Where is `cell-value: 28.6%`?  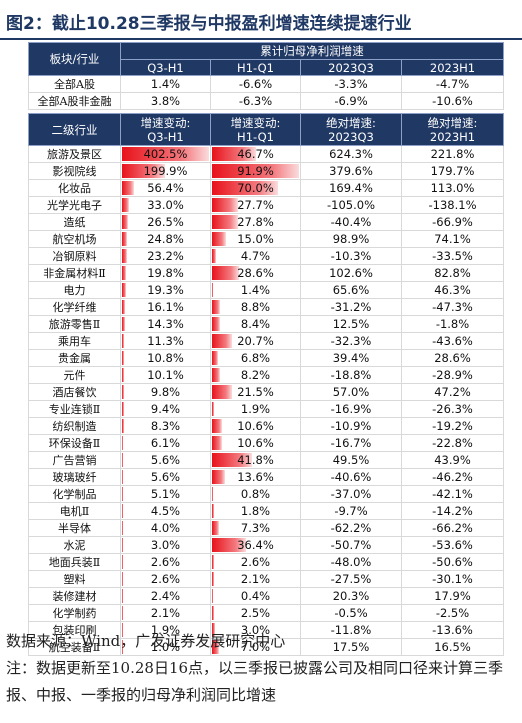 cell-value: 28.6% is located at coordinates (255, 273).